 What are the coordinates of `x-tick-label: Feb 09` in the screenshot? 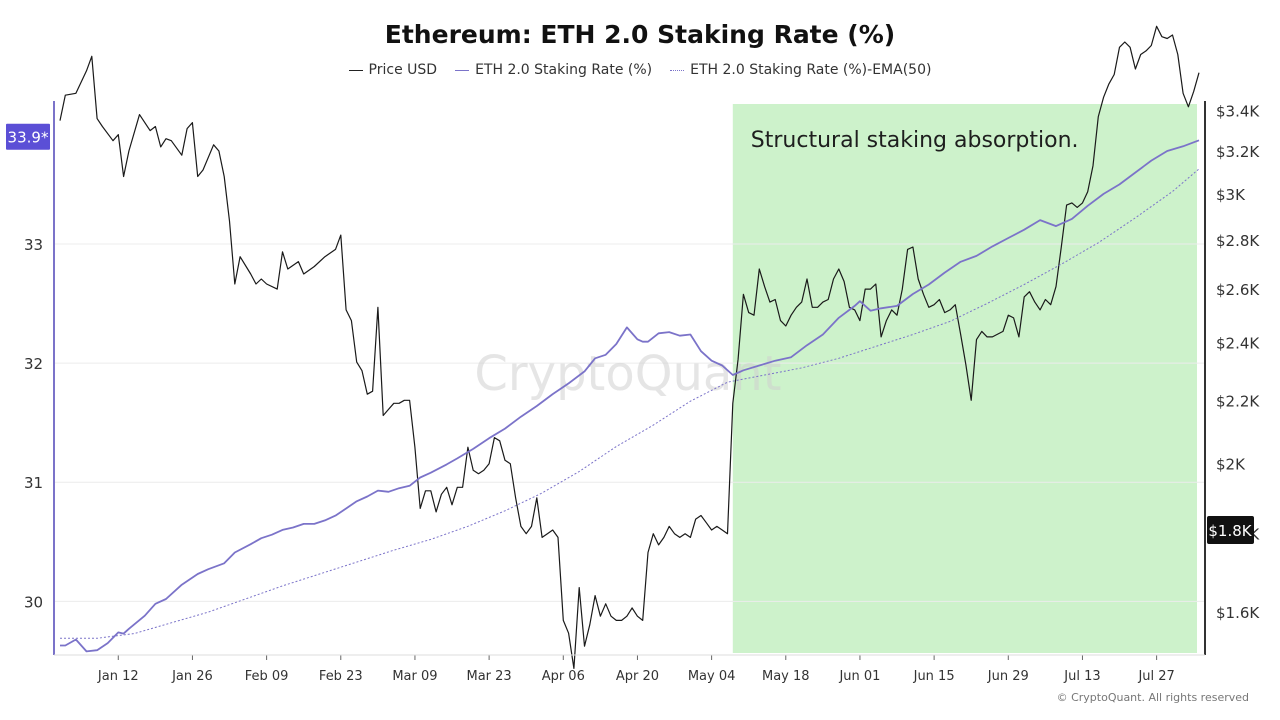 It's located at (267, 676).